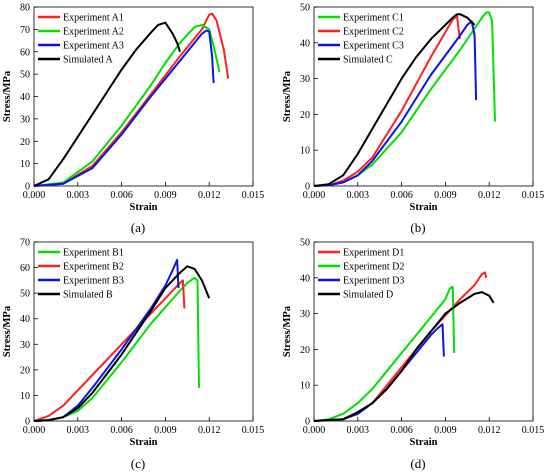 This screenshot has height=473, width=550. Describe the element at coordinates (109, 350) in the screenshot. I see `series-line-experiment-b2` at that location.